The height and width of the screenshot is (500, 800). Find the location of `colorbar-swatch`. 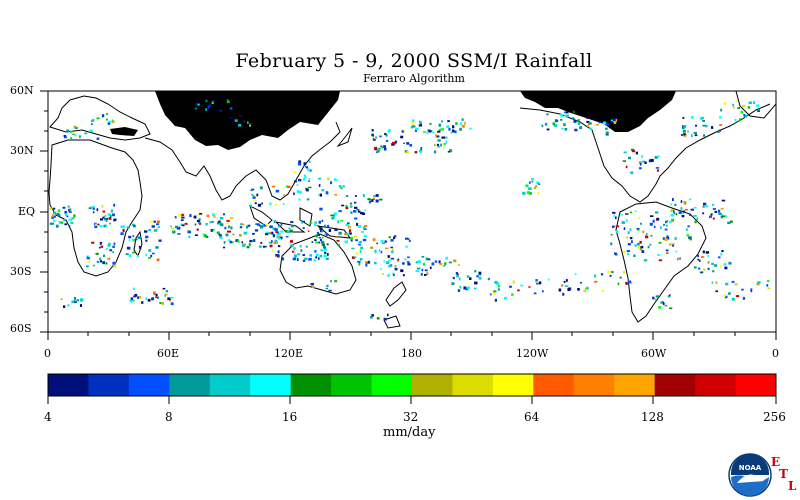

colorbar-swatch is located at coordinates (716, 385).